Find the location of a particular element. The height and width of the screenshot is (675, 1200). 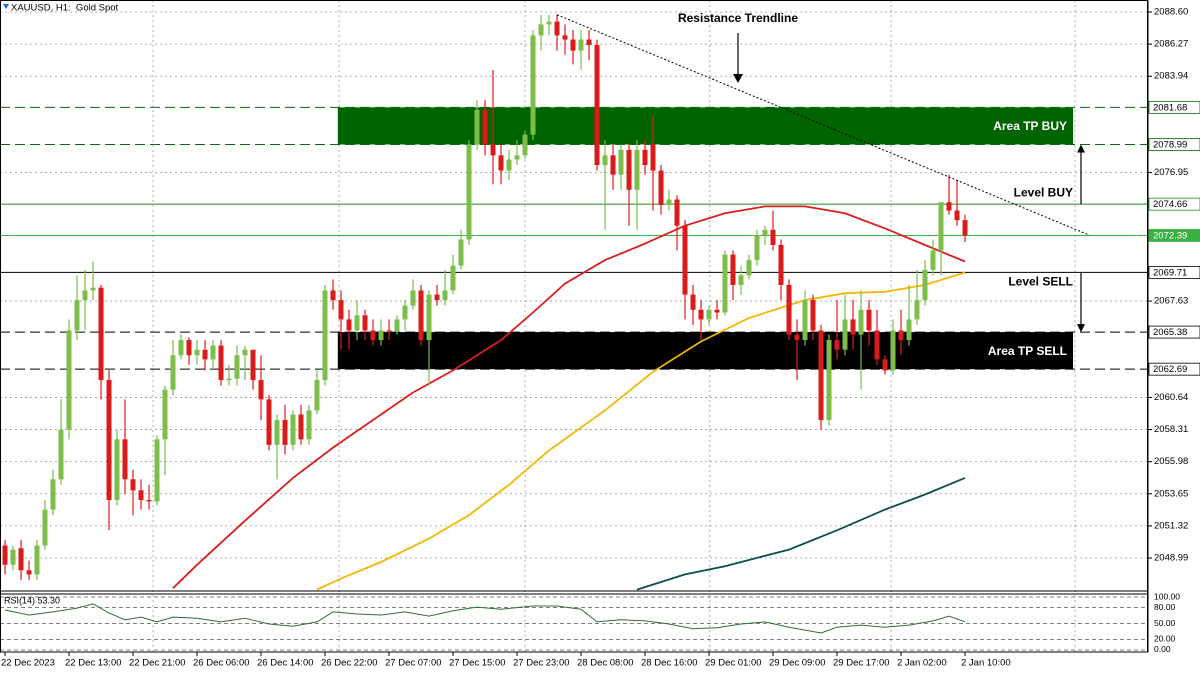

y-tick-label: 2067.63 is located at coordinates (1171, 301).